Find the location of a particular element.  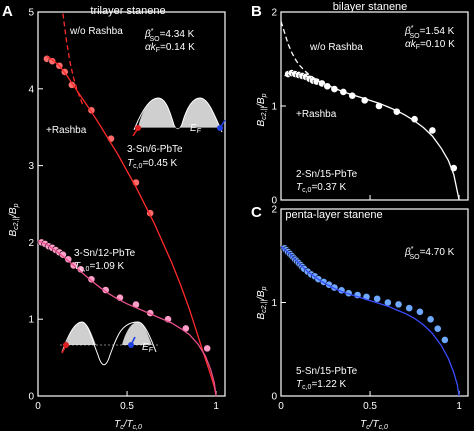

annotation-sample-b: 2-Sn/15-PbTe is located at coordinates (327, 174).